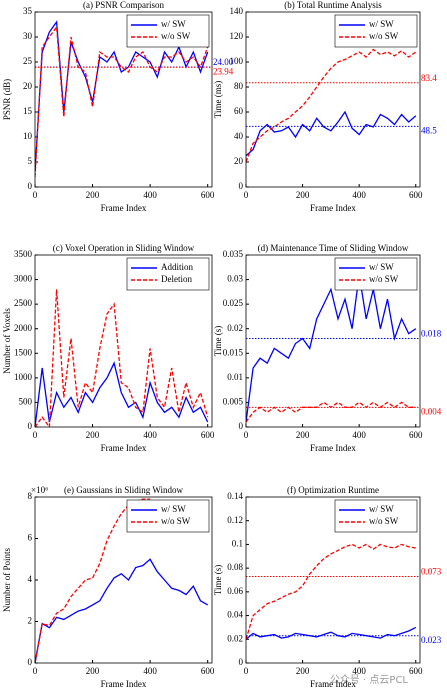 The image size is (447, 693). I want to click on y-tick-label: 500, so click(26, 401).